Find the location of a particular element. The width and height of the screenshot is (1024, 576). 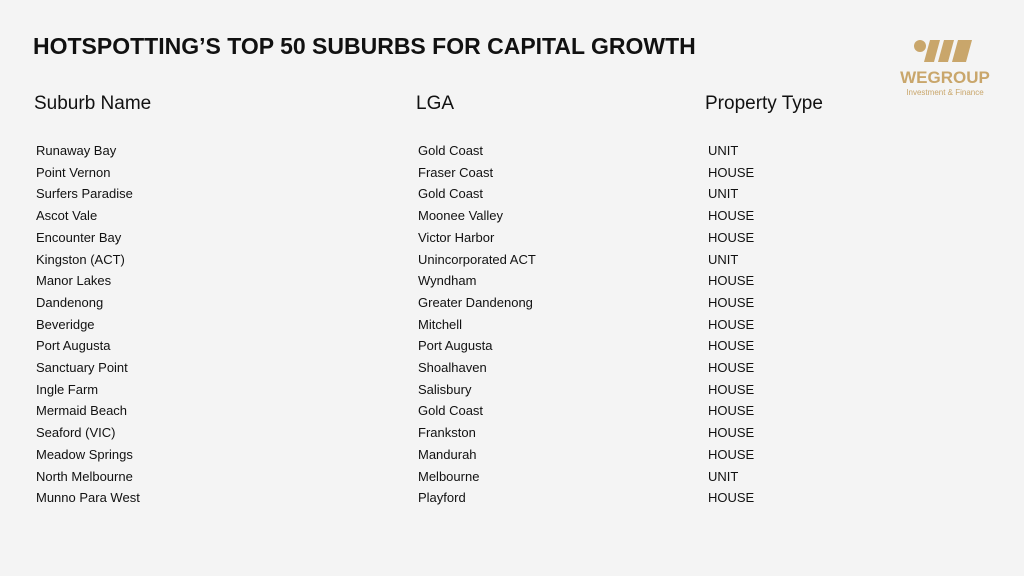

logo: WEGROUP Investment & Finance is located at coordinates (945, 67).